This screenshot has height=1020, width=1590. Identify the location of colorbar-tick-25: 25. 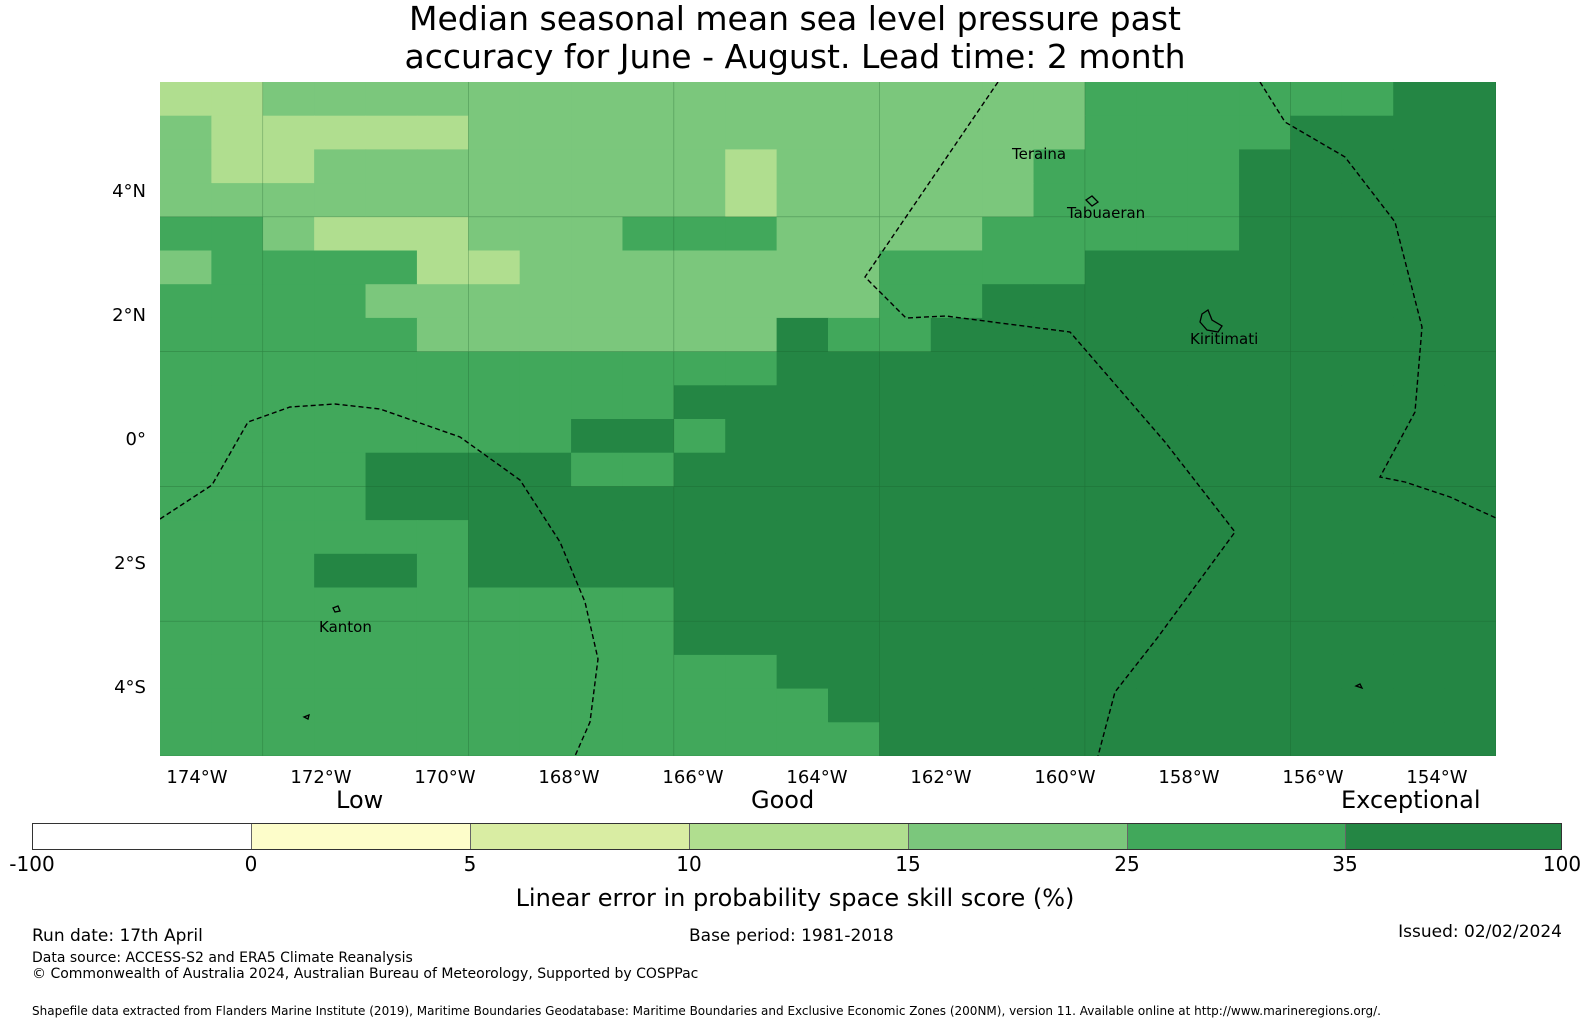
(1127, 864).